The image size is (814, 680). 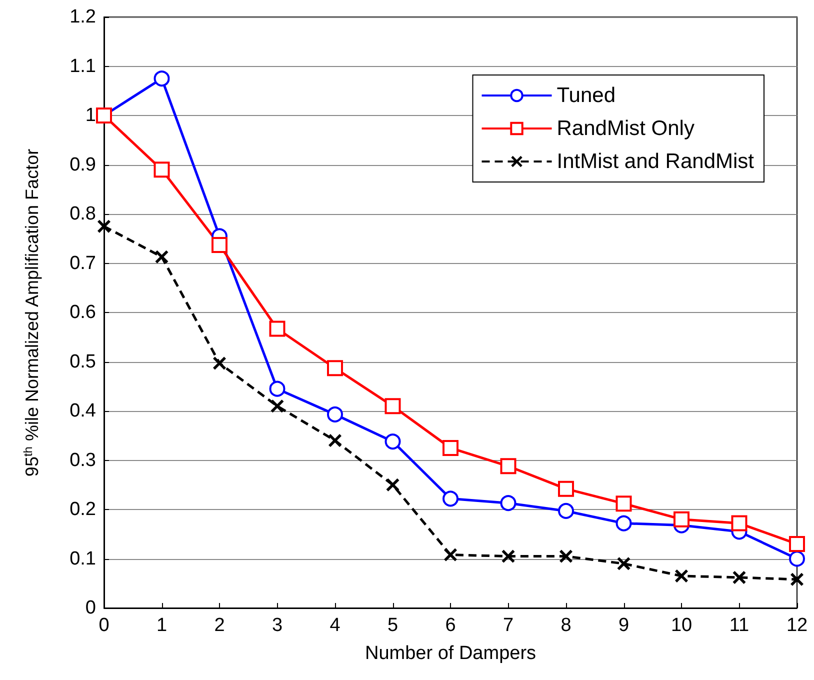 What do you see at coordinates (277, 625) in the screenshot?
I see `x-tick-label: 3` at bounding box center [277, 625].